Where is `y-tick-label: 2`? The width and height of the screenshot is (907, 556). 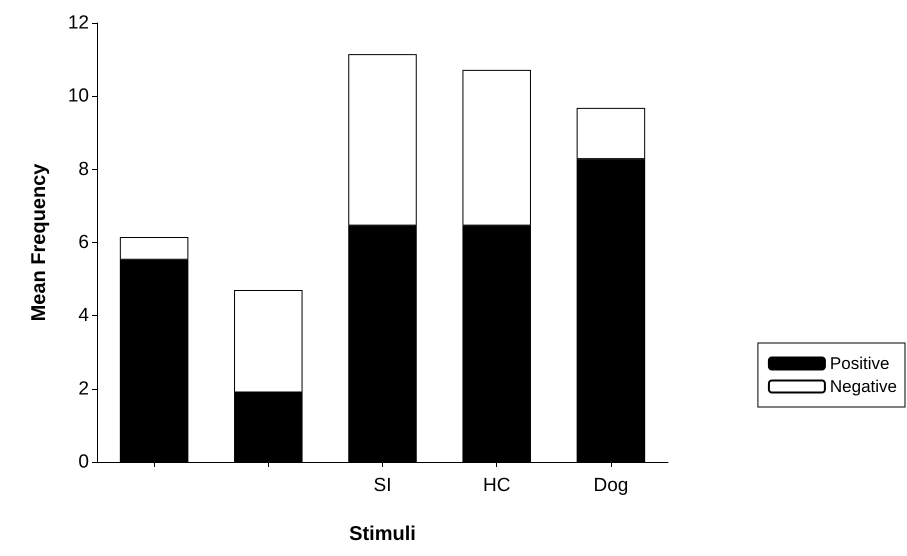
y-tick-label: 2 is located at coordinates (83, 389).